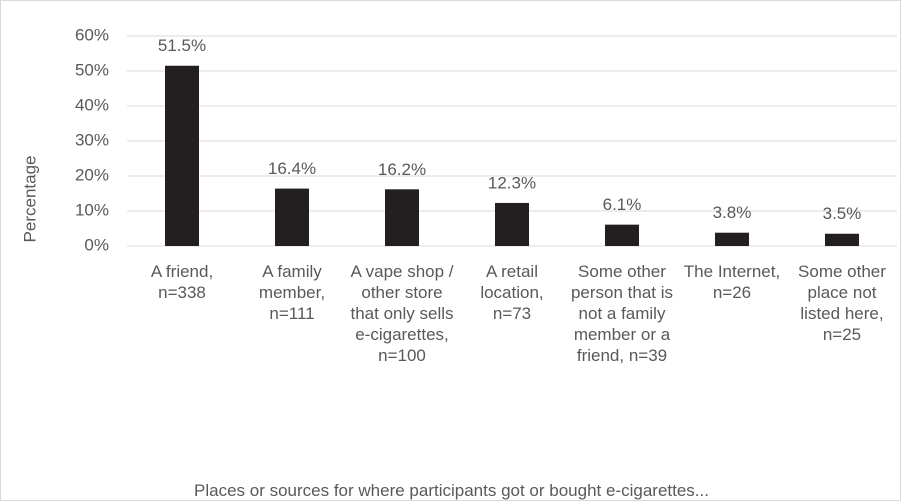 The height and width of the screenshot is (501, 901). Describe the element at coordinates (402, 169) in the screenshot. I see `data-label: 16.2%` at that location.